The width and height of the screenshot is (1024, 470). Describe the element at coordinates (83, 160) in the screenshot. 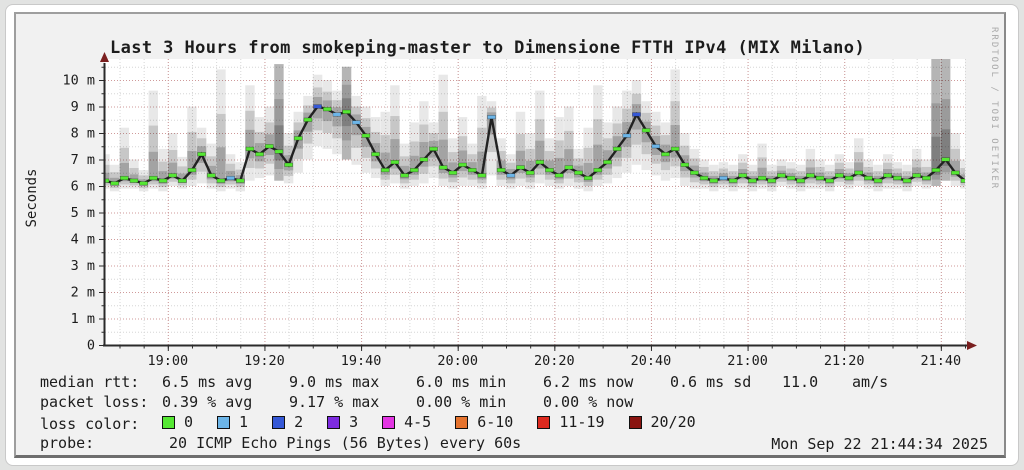

I see `svg-text: 7 m` at that location.